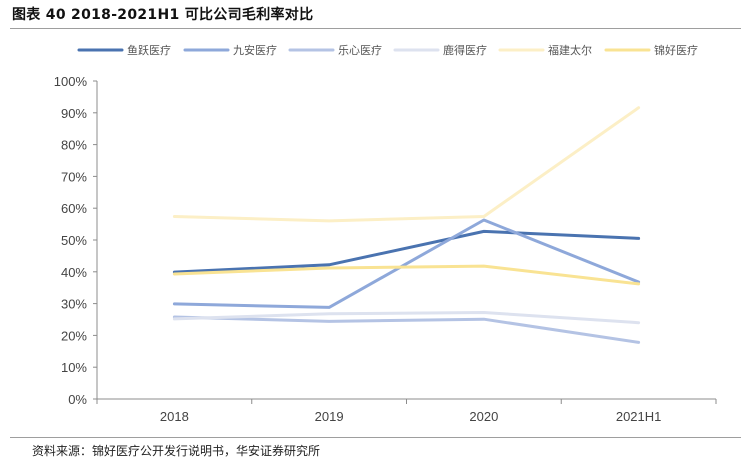 This screenshot has height=464, width=751. What do you see at coordinates (74, 304) in the screenshot?
I see `y-tick-label: 30%` at bounding box center [74, 304].